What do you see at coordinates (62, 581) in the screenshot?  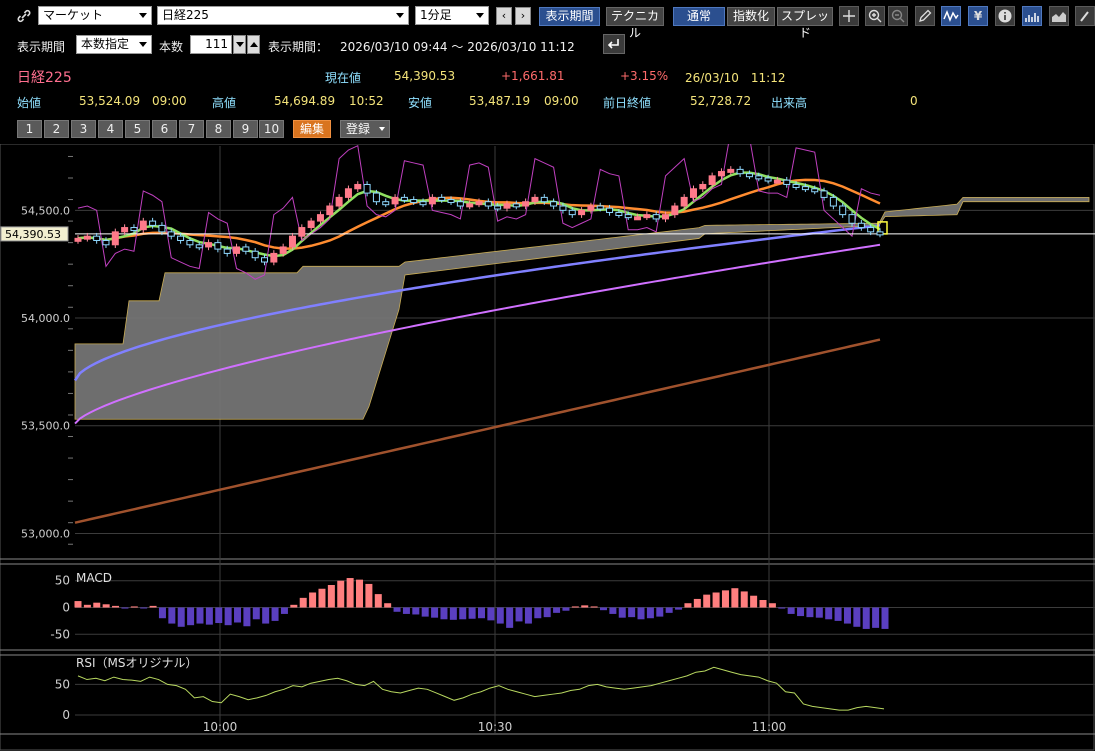 I see `macd-tick-label: 50` at bounding box center [62, 581].